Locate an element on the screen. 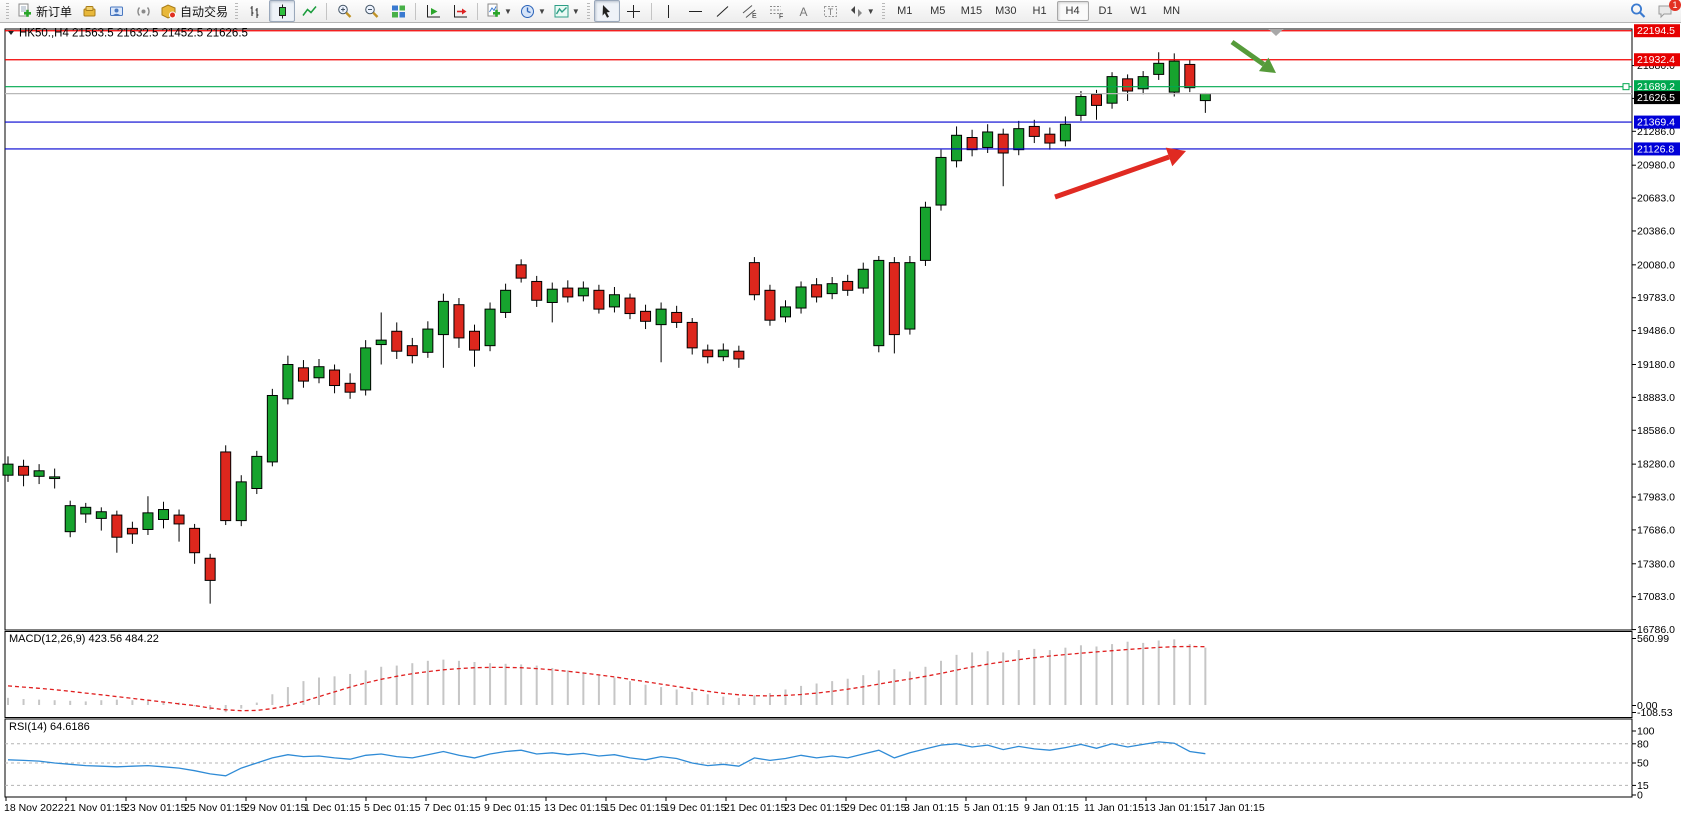 Image resolution: width=1681 pixels, height=826 pixels. arrows-tool-button: ▼ is located at coordinates (861, 11).